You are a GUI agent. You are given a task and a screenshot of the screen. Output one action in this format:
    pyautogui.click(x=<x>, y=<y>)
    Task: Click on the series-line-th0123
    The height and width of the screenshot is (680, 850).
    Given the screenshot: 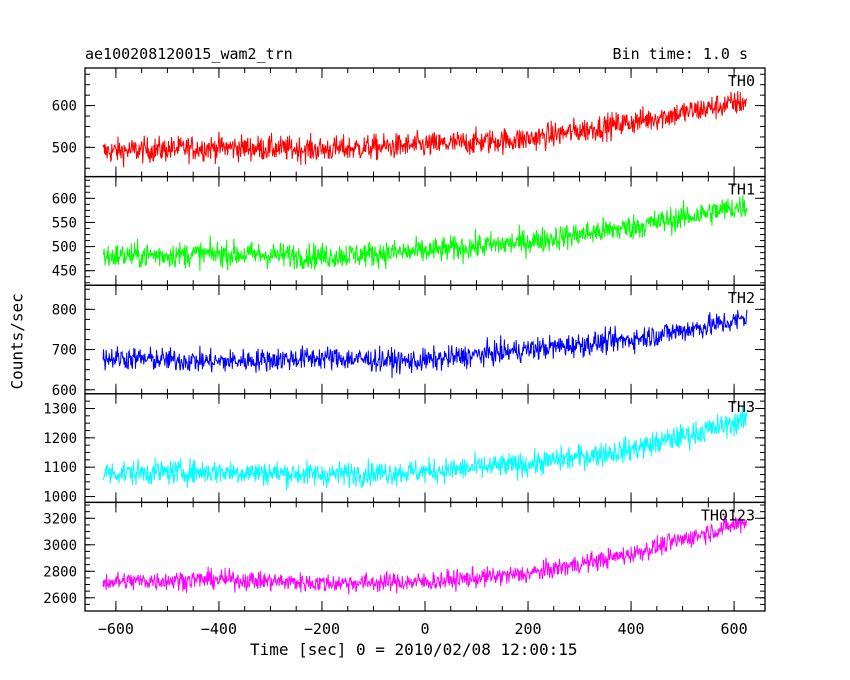 What is the action you would take?
    pyautogui.click(x=425, y=555)
    